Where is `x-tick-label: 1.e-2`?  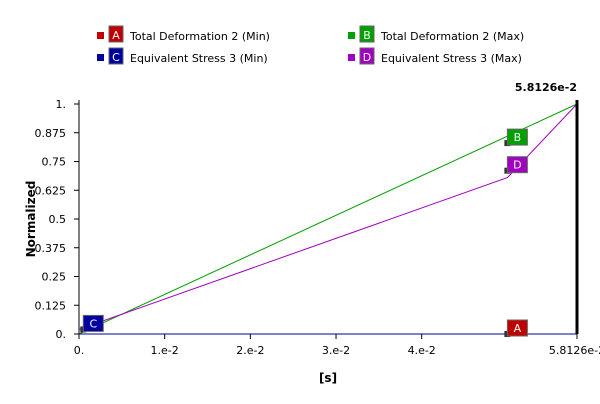 x-tick-label: 1.e-2 is located at coordinates (165, 350).